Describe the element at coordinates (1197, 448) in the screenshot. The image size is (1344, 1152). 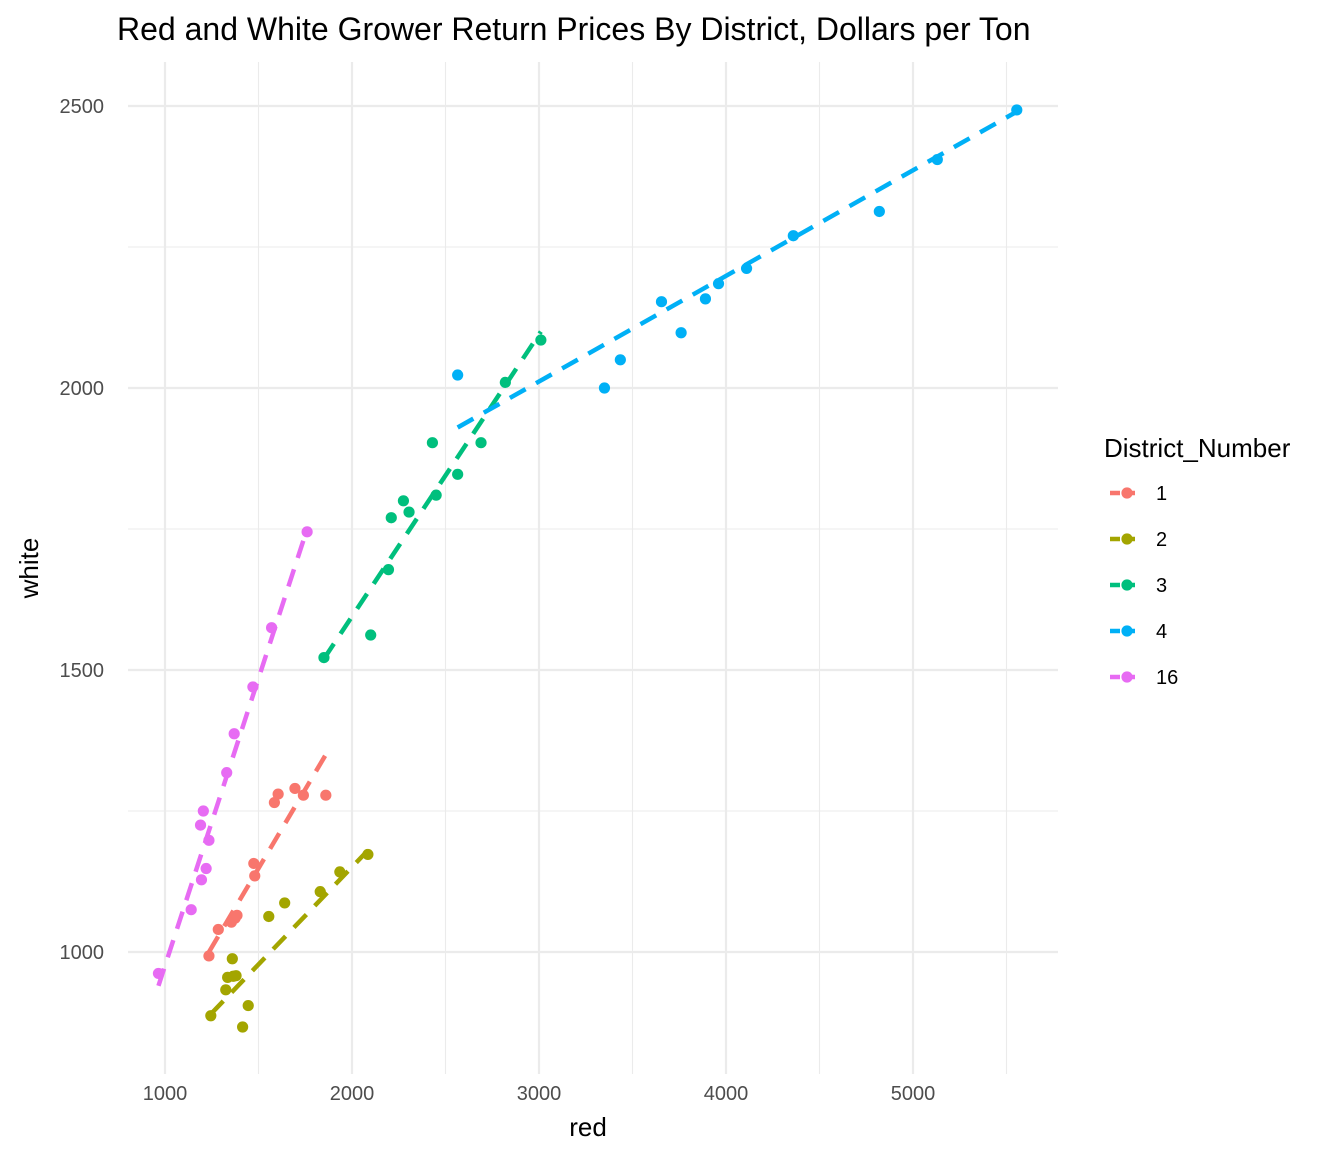
I see `legend-title: District_Number` at that location.